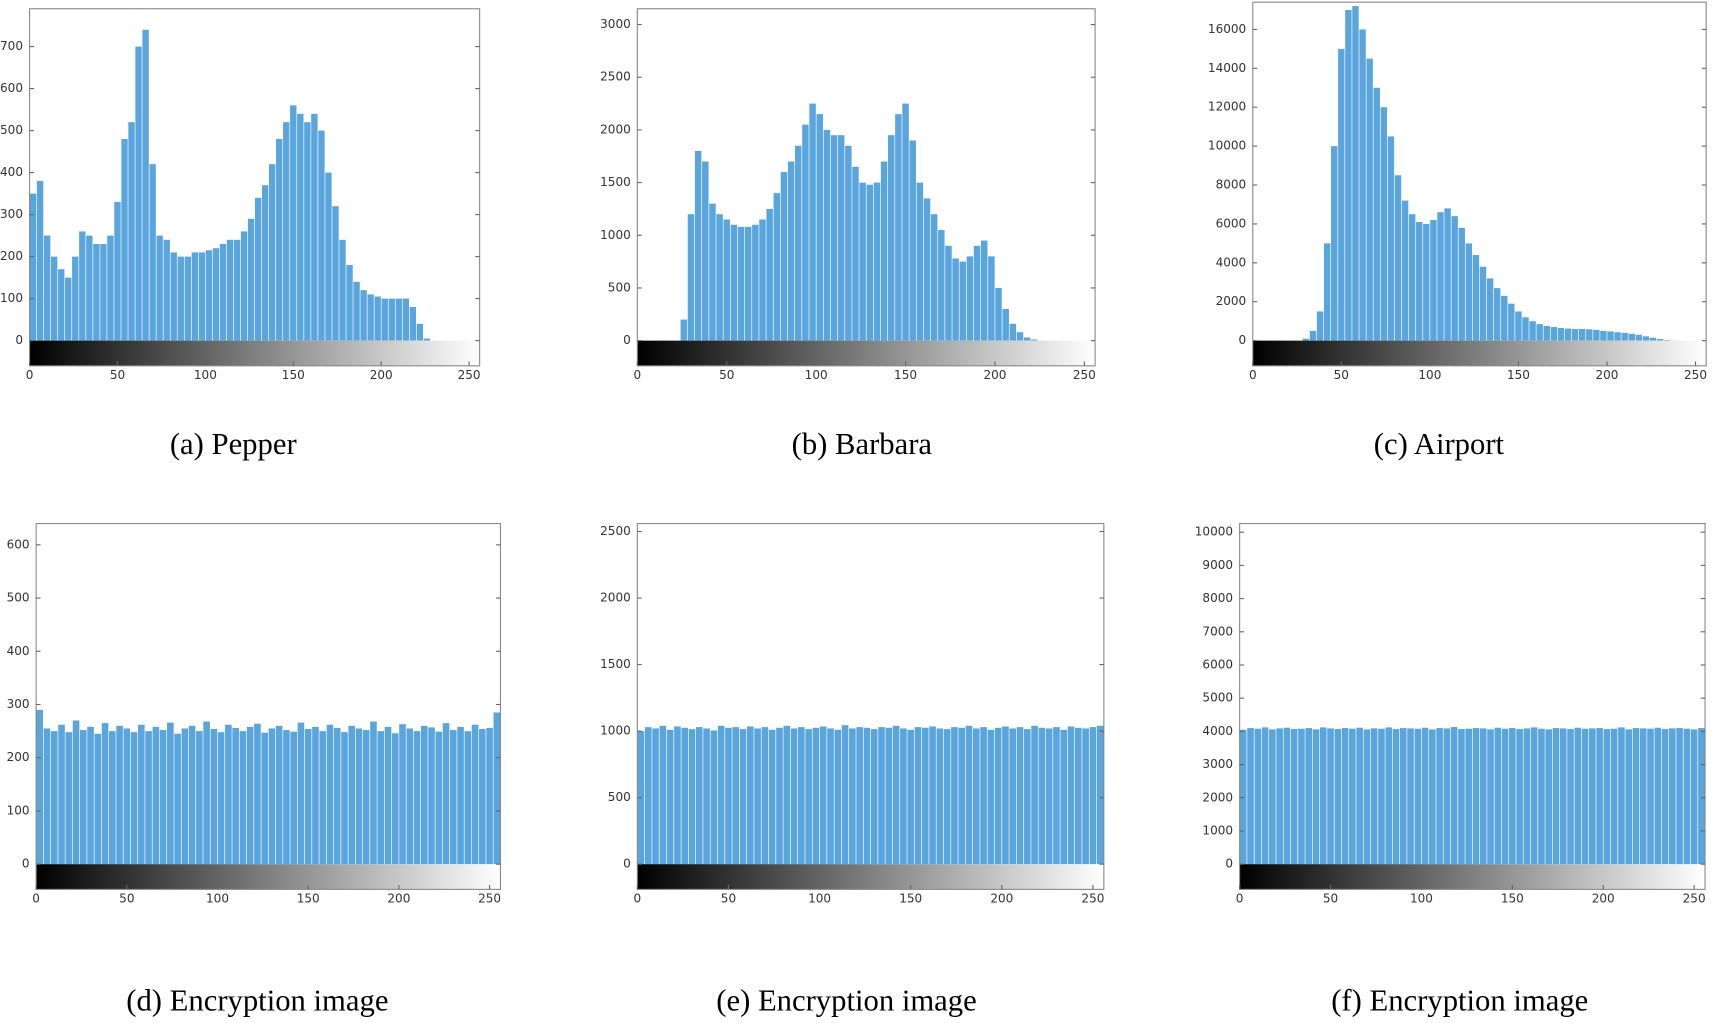 The height and width of the screenshot is (1023, 1716). I want to click on y-tick-label: 1000, so click(1217, 830).